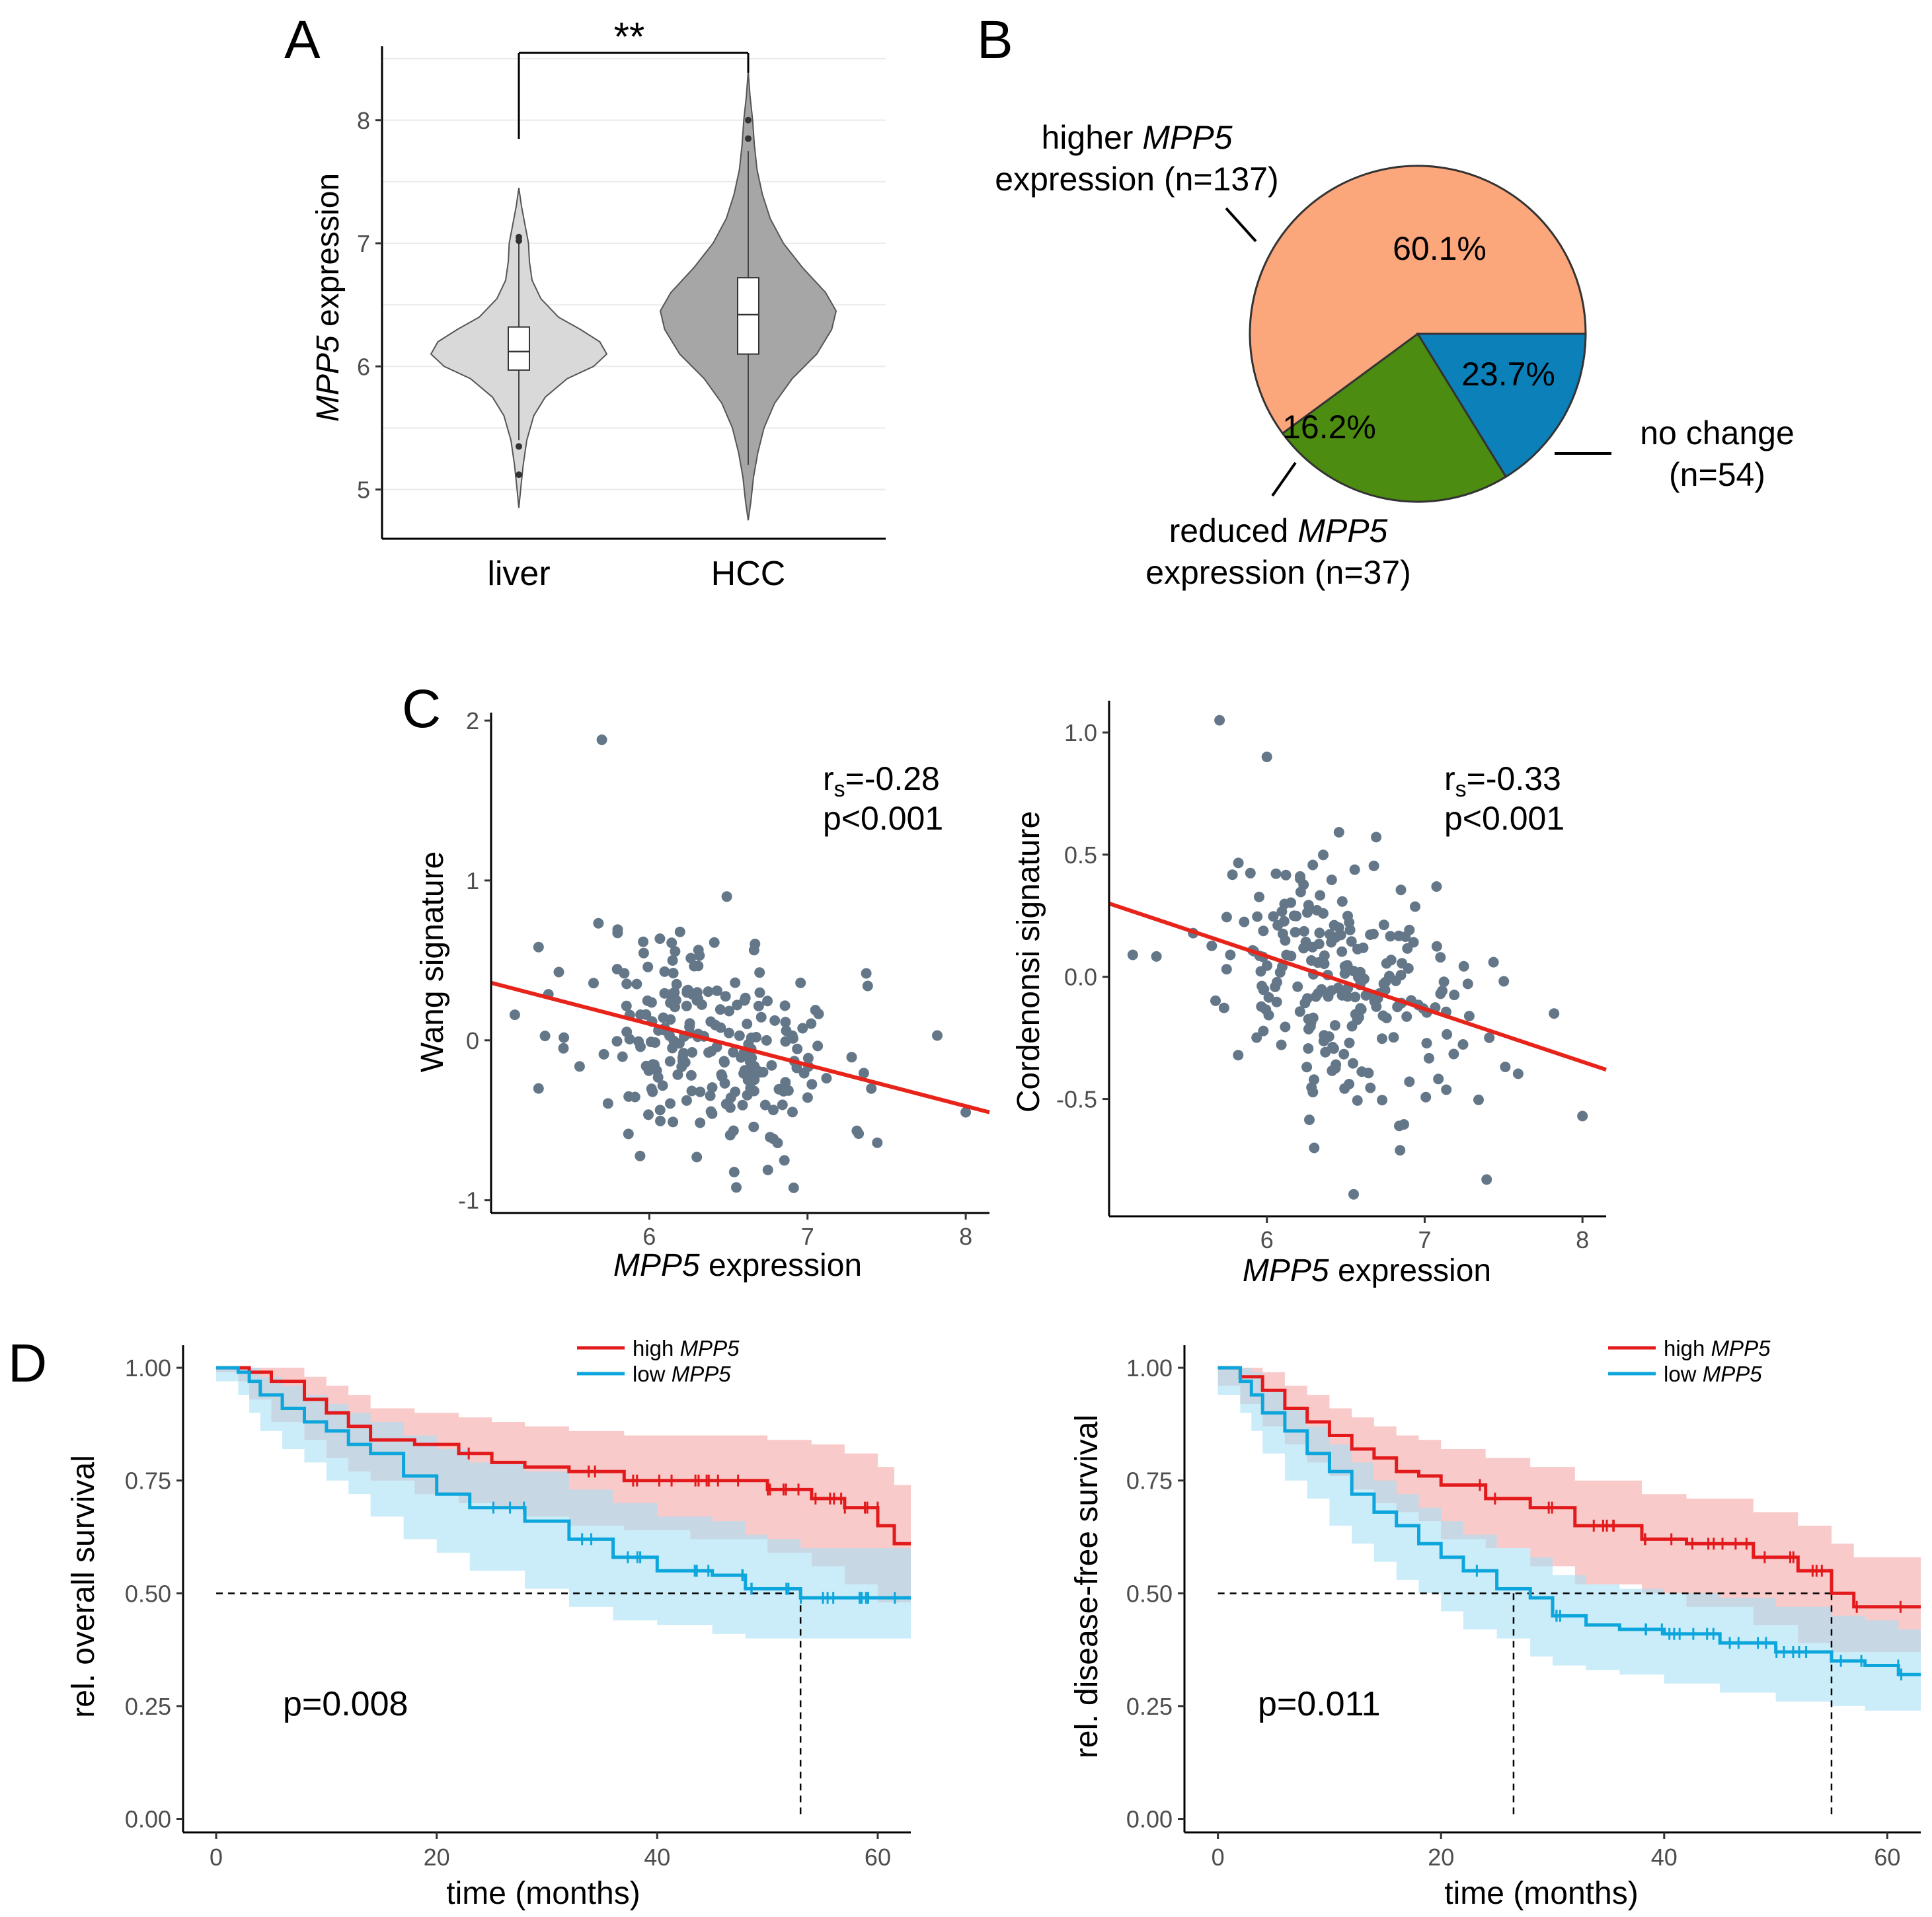 This screenshot has width=1932, height=1917. Describe the element at coordinates (148, 1481) in the screenshot. I see `km-y-tick-label: 0.75` at that location.